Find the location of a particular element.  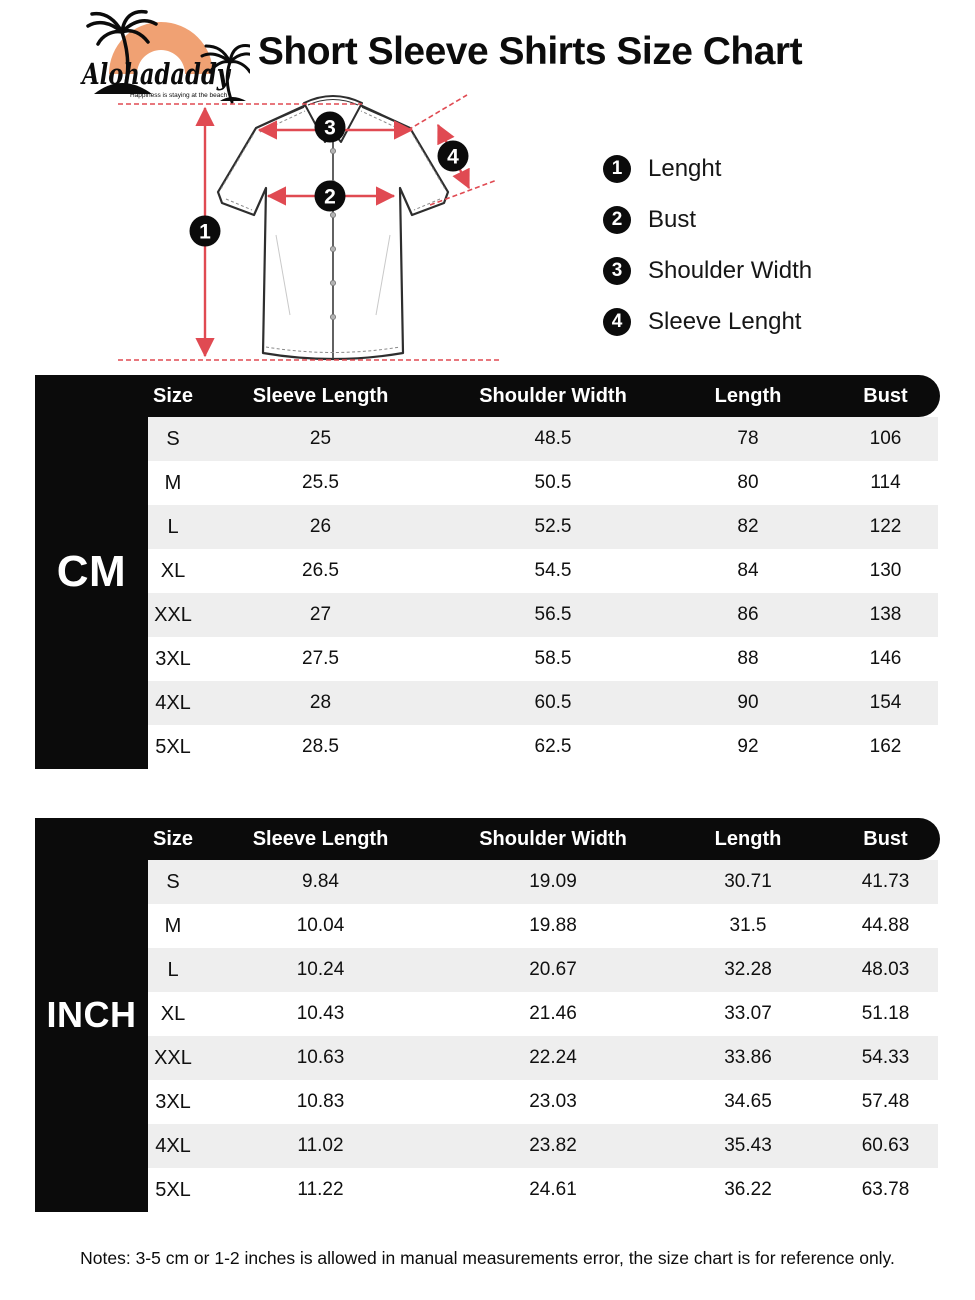

cell-shoulder-width: 20.67 is located at coordinates (553, 969).